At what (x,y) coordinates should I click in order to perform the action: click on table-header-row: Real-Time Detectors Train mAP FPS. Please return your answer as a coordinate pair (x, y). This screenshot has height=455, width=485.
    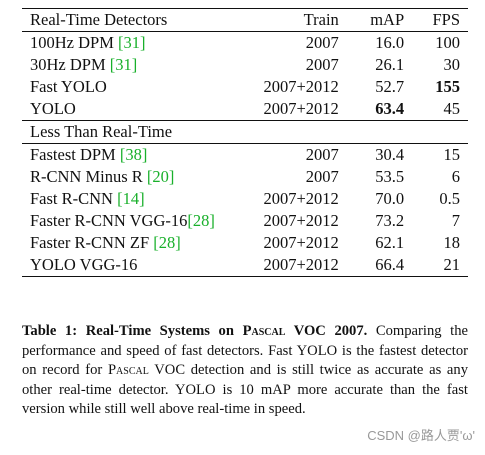
    Looking at the image, I should click on (245, 20).